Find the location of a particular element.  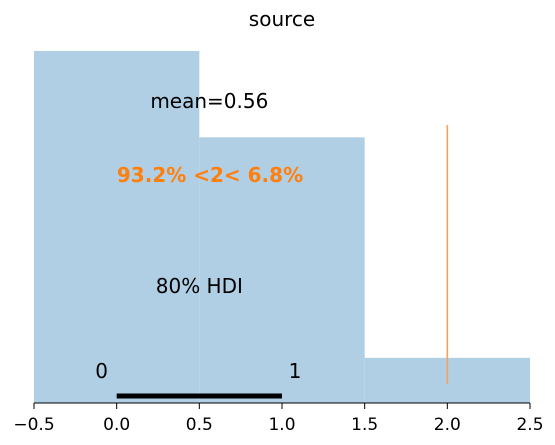

x-tick-label: 1.0 is located at coordinates (281, 425).